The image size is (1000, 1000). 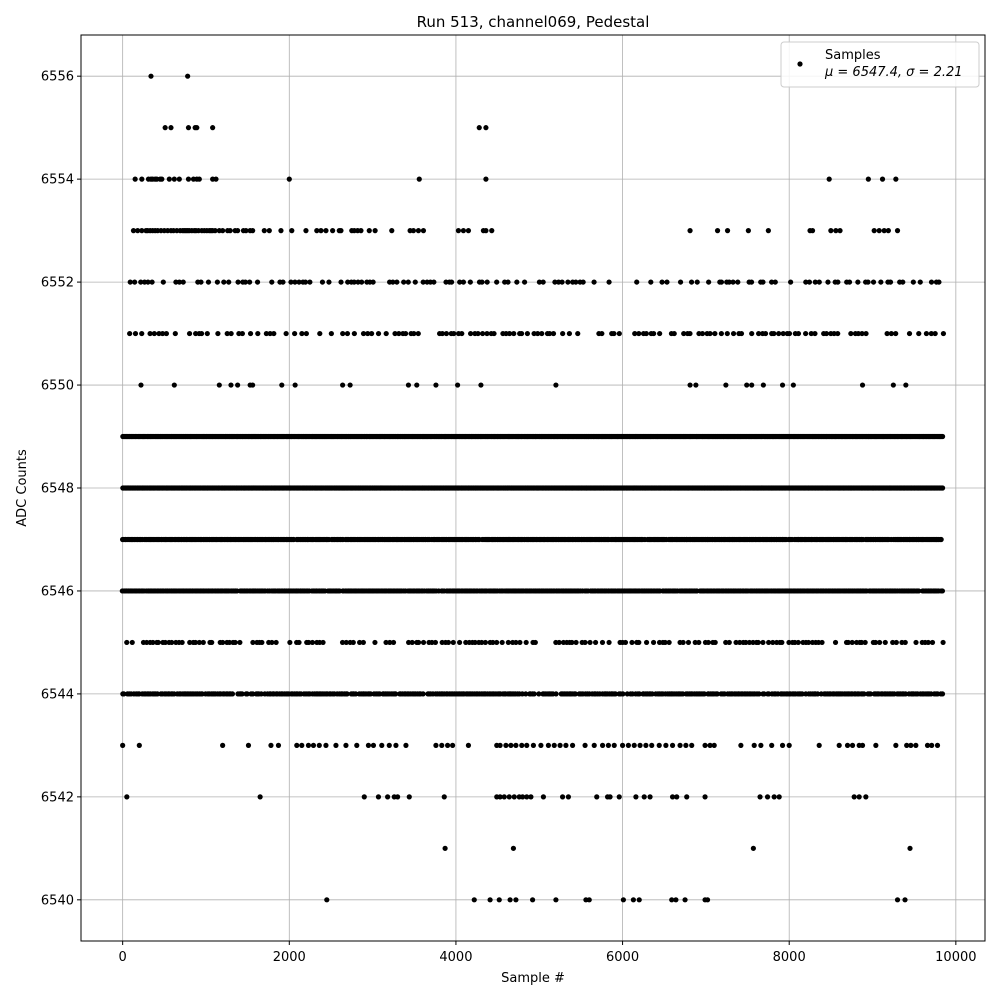 I want to click on y-tick-label: 6556, so click(x=57, y=77).